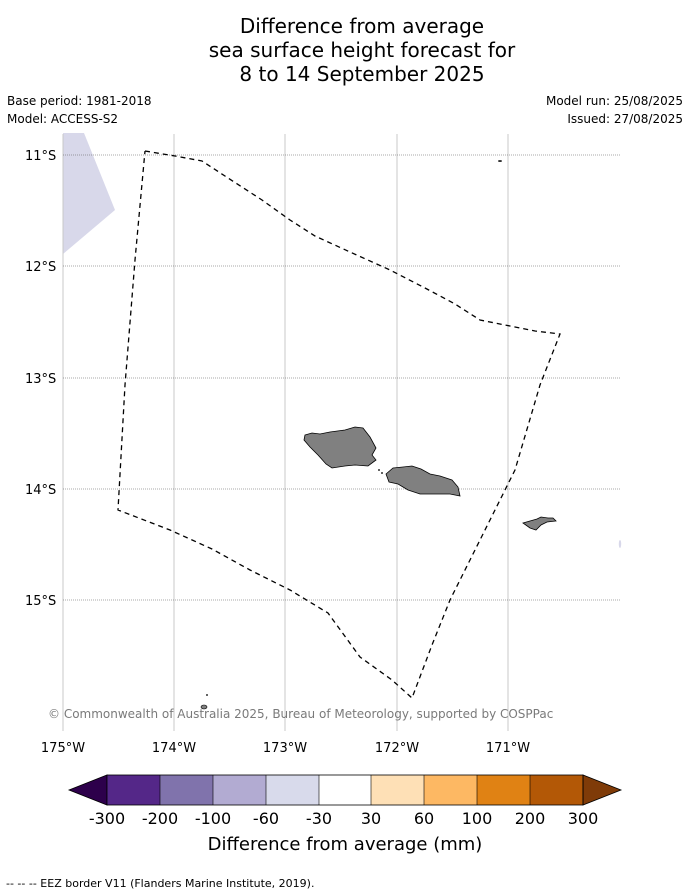 The image size is (690, 896). I want to click on base-period: Base period: 1981-2018, so click(79, 101).